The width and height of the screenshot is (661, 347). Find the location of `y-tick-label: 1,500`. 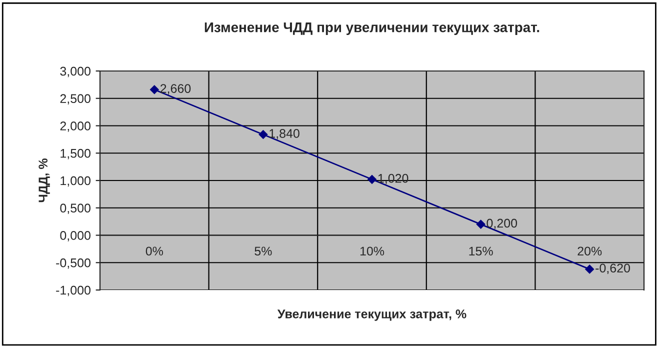

y-tick-label: 1,500 is located at coordinates (75, 154).